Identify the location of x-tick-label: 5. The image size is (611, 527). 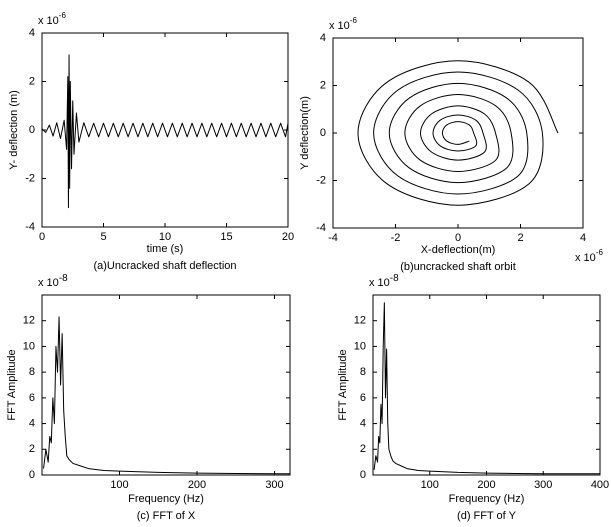
(103, 237).